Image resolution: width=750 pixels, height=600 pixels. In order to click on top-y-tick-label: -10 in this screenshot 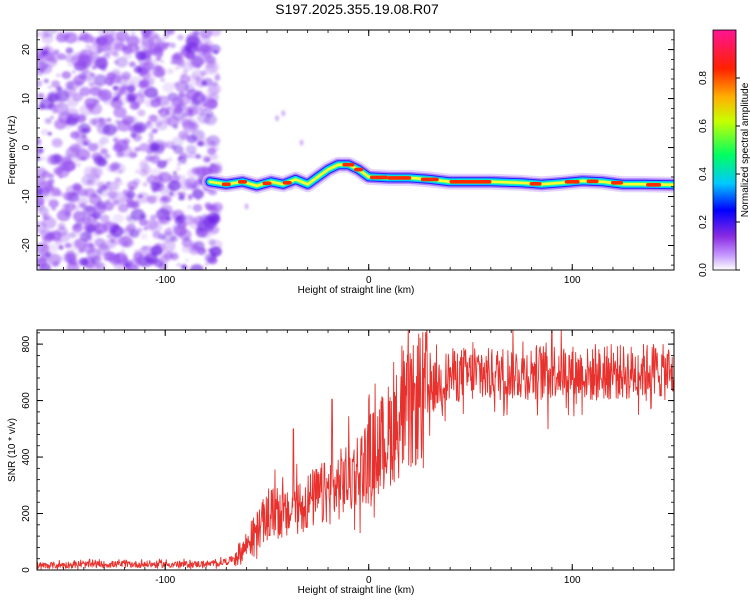, I will do `click(26, 196)`.